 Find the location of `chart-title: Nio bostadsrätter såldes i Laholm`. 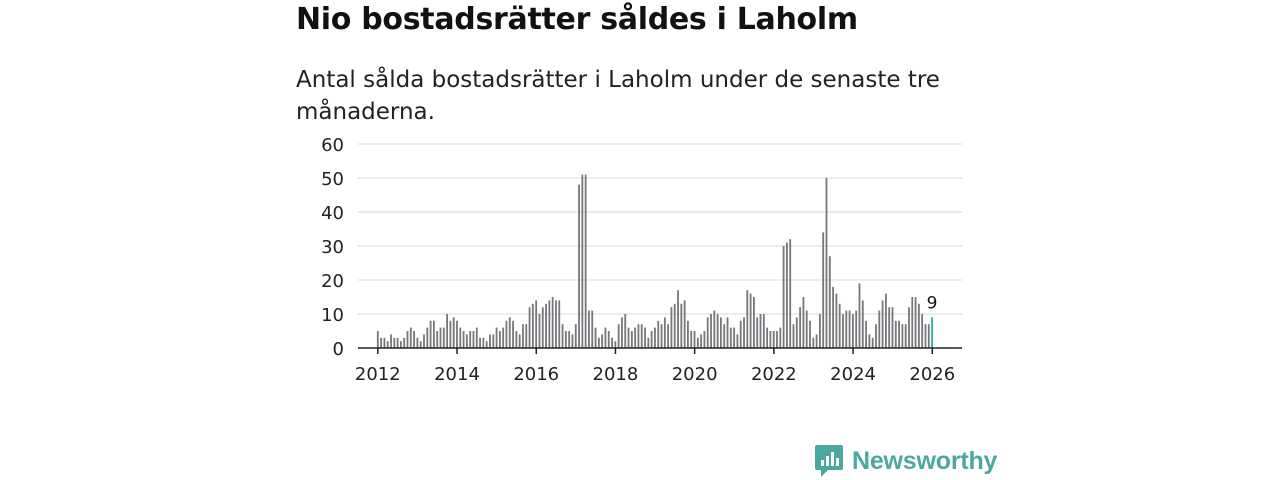

chart-title: Nio bostadsrätter såldes i Laholm is located at coordinates (577, 19).